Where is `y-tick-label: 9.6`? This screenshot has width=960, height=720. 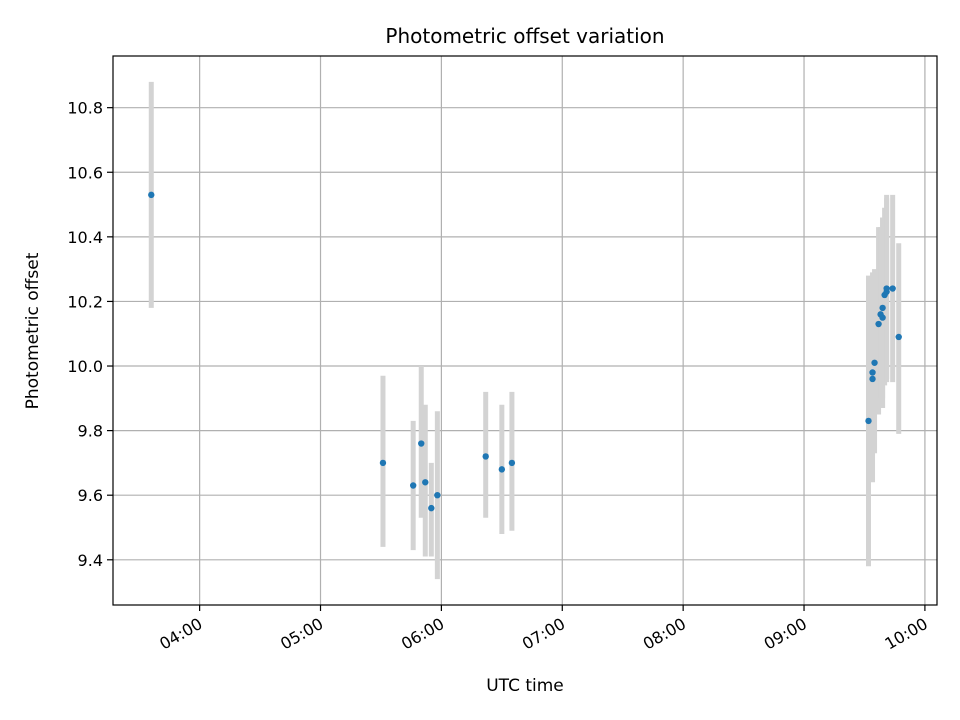
y-tick-label: 9.6 is located at coordinates (90, 495).